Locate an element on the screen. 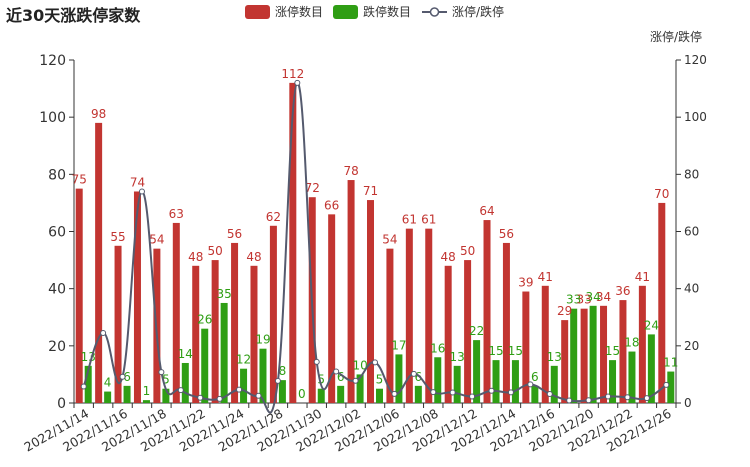  data-label-limit-up: 34 is located at coordinates (603, 297).